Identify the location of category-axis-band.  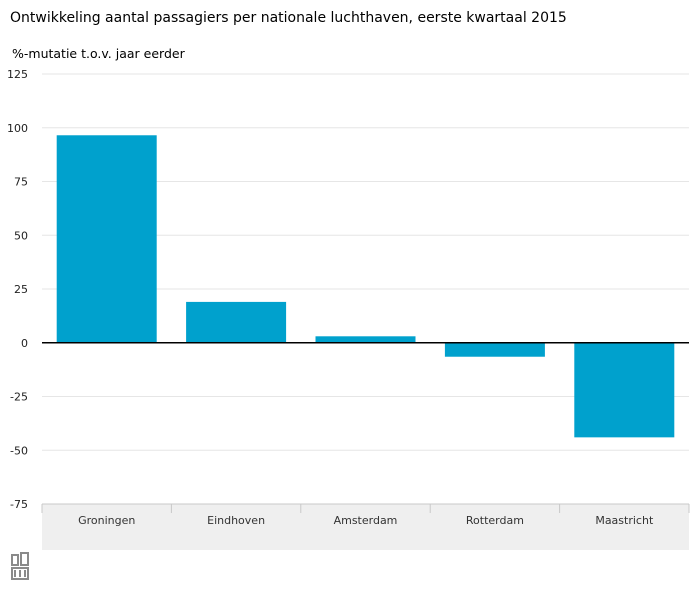
(365, 527).